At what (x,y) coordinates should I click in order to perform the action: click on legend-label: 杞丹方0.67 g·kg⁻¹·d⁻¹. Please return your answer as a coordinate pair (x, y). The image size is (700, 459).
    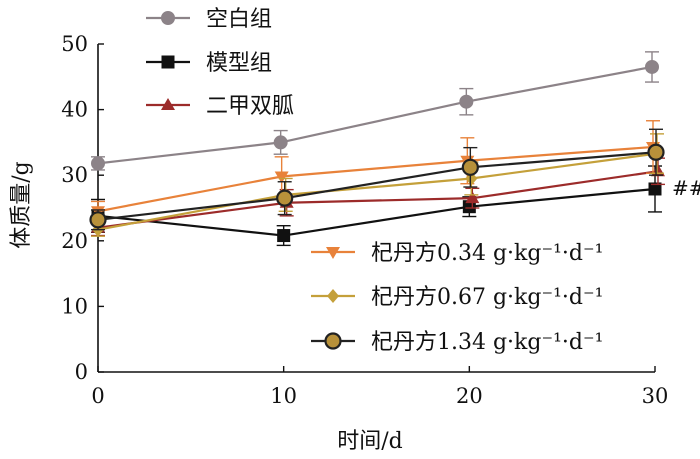
    Looking at the image, I should click on (487, 297).